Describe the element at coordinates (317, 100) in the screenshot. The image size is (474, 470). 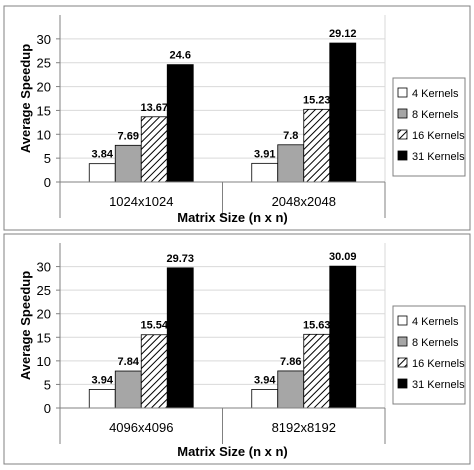
I see `data-label: 15.23` at that location.